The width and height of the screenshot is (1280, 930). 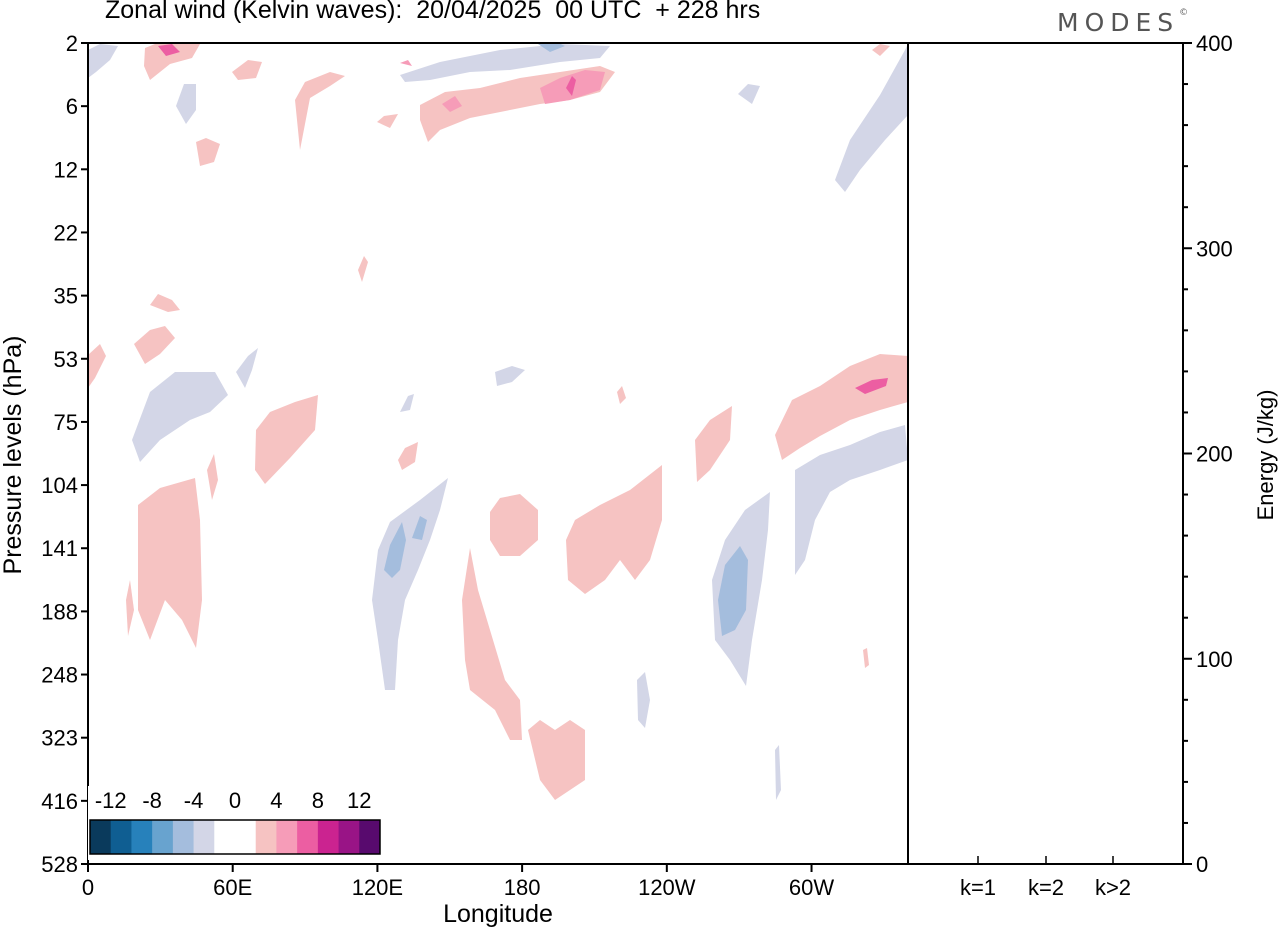 What do you see at coordinates (408, 456) in the screenshot?
I see `pos-region-small-g` at bounding box center [408, 456].